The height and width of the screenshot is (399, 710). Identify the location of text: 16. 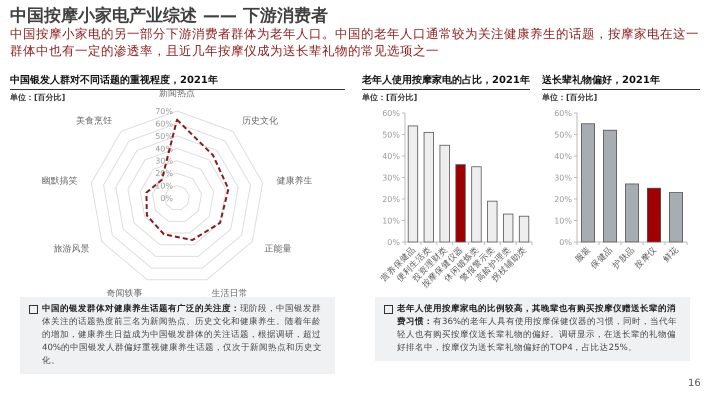
(695, 383).